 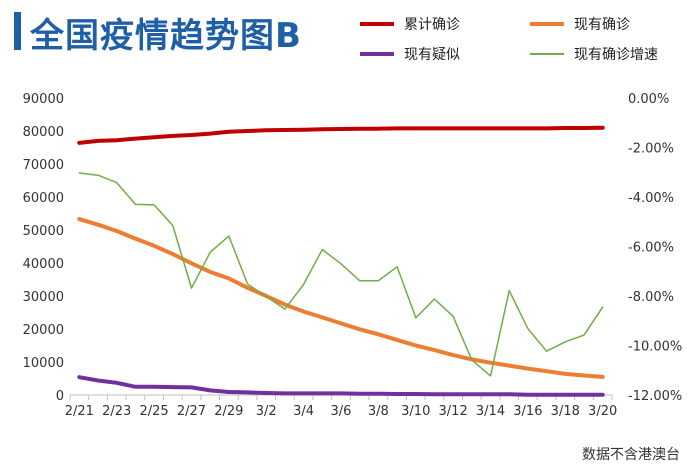 I want to click on y-right-tick-label: -10.00%, so click(x=655, y=347).